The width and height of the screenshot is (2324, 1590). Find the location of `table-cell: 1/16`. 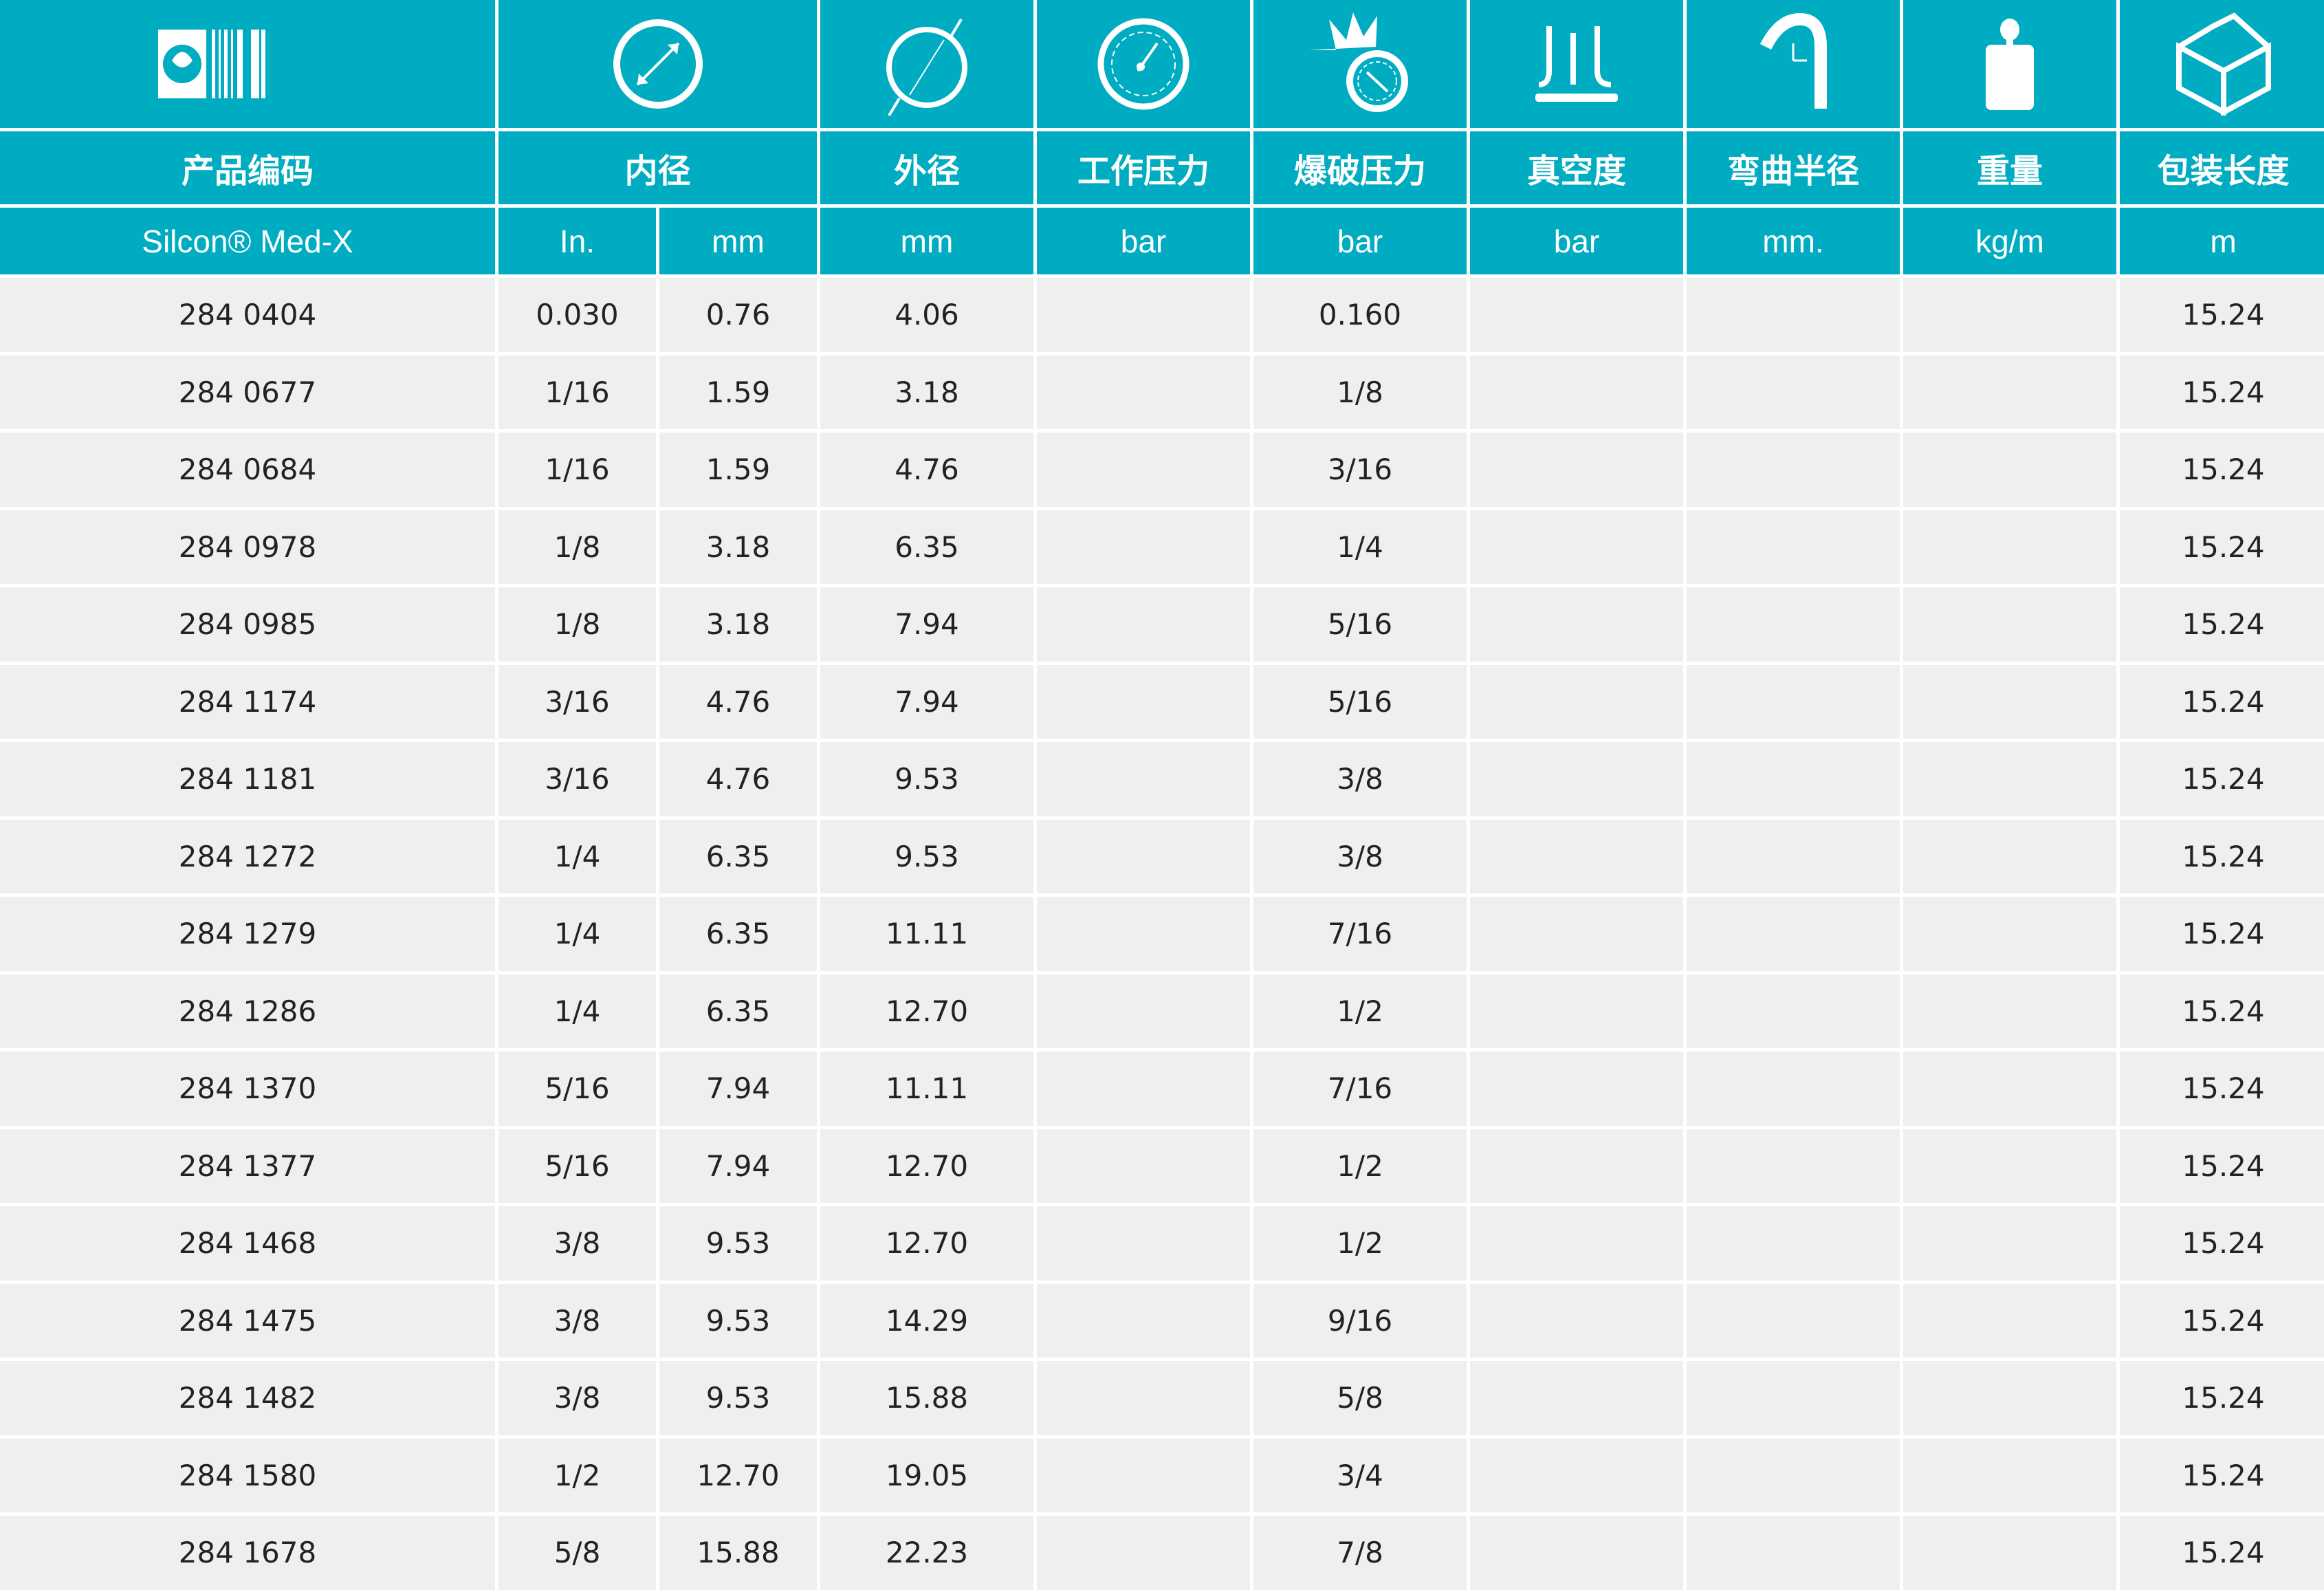

table-cell: 1/16 is located at coordinates (577, 392).